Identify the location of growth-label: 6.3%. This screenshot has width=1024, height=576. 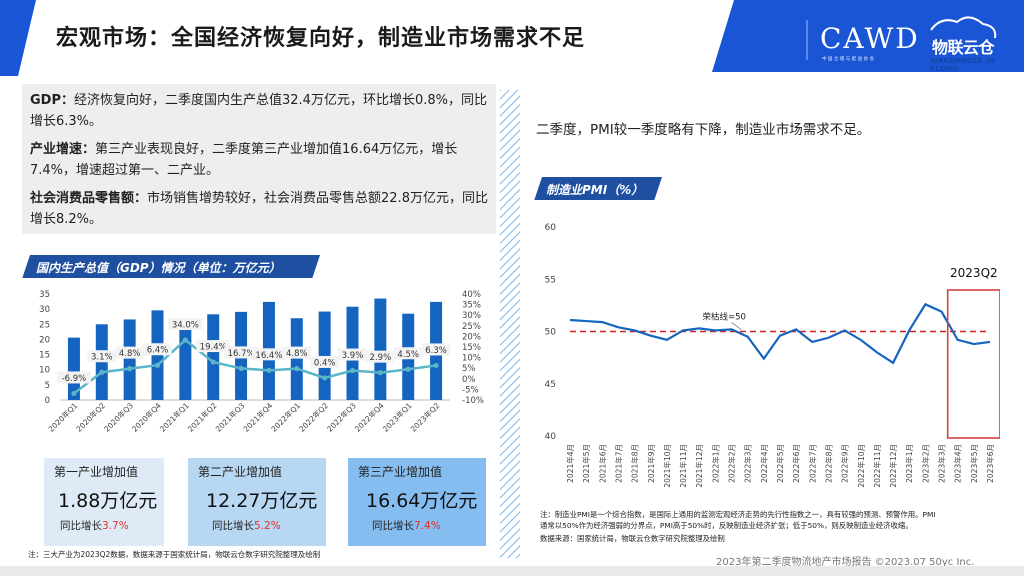
(436, 351).